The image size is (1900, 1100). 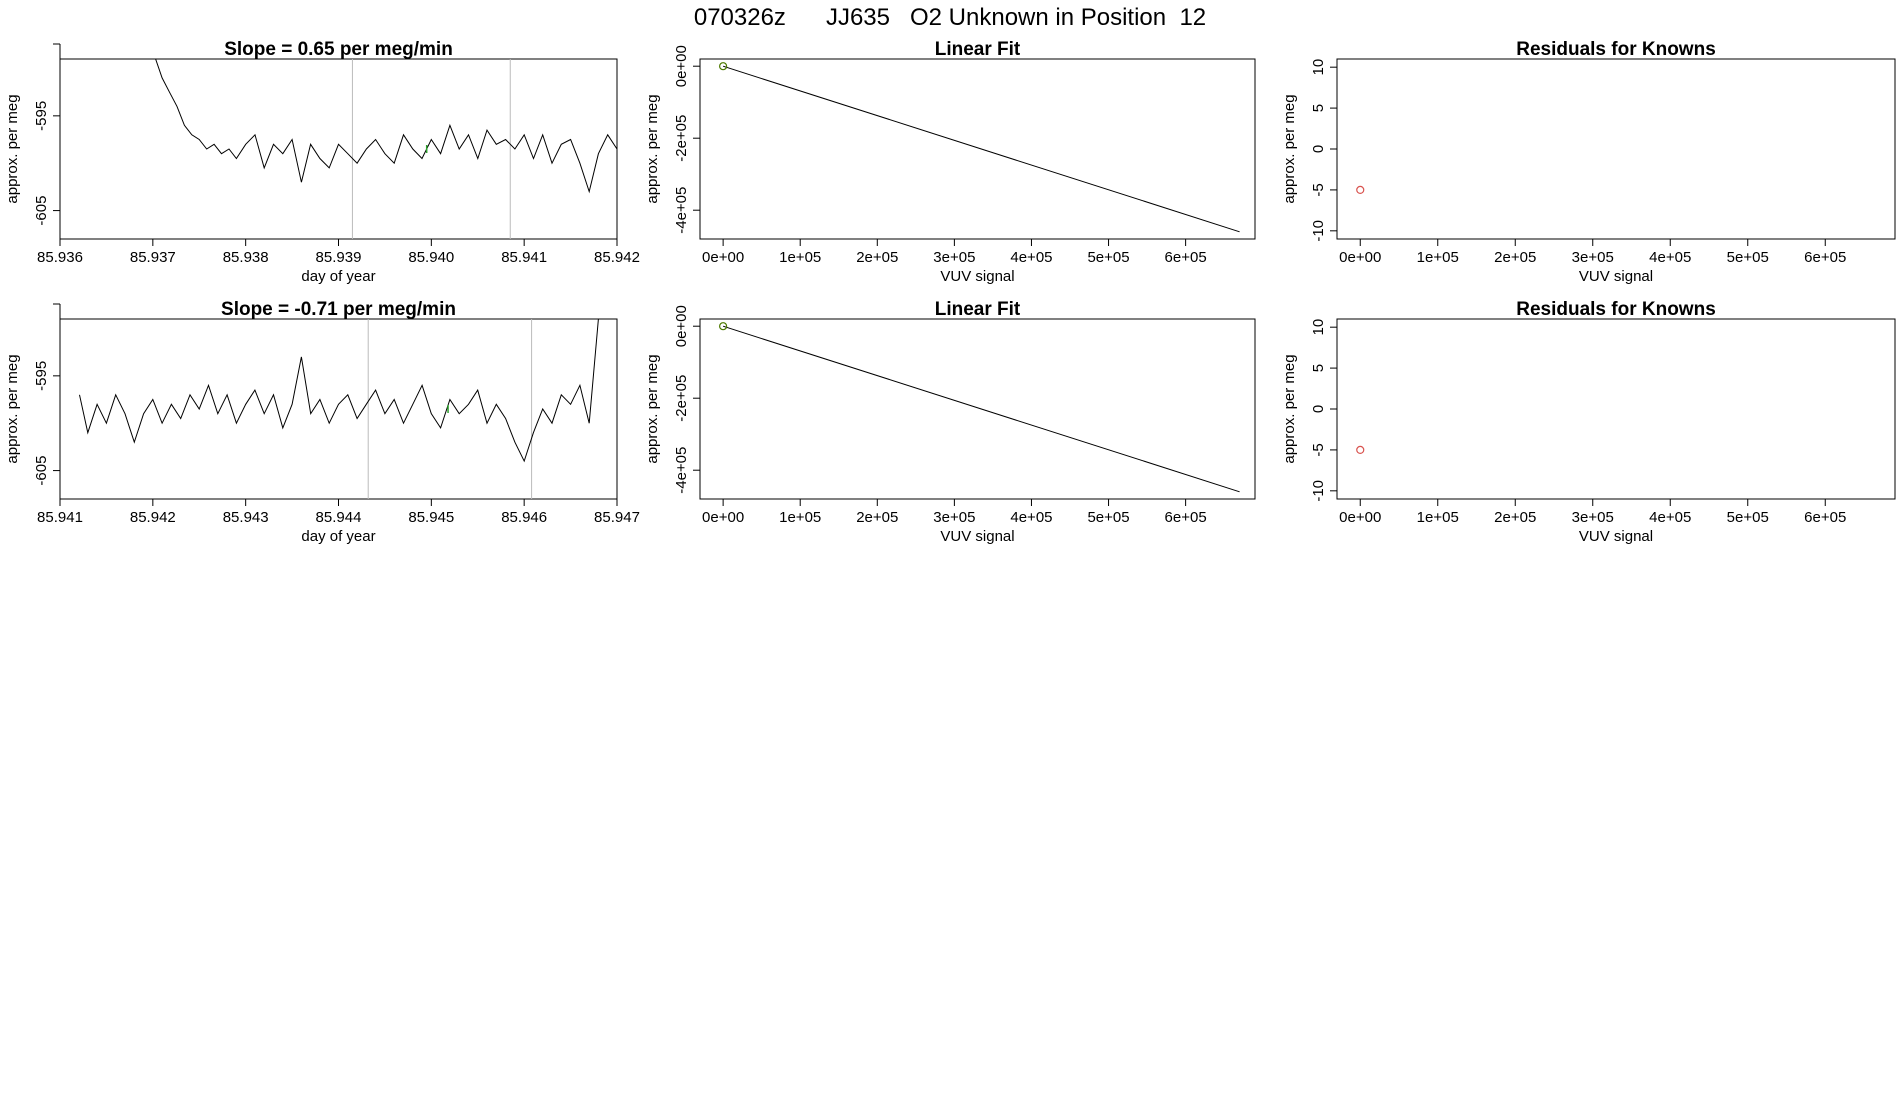 What do you see at coordinates (246, 257) in the screenshot?
I see `x-tick-label: 85.938` at bounding box center [246, 257].